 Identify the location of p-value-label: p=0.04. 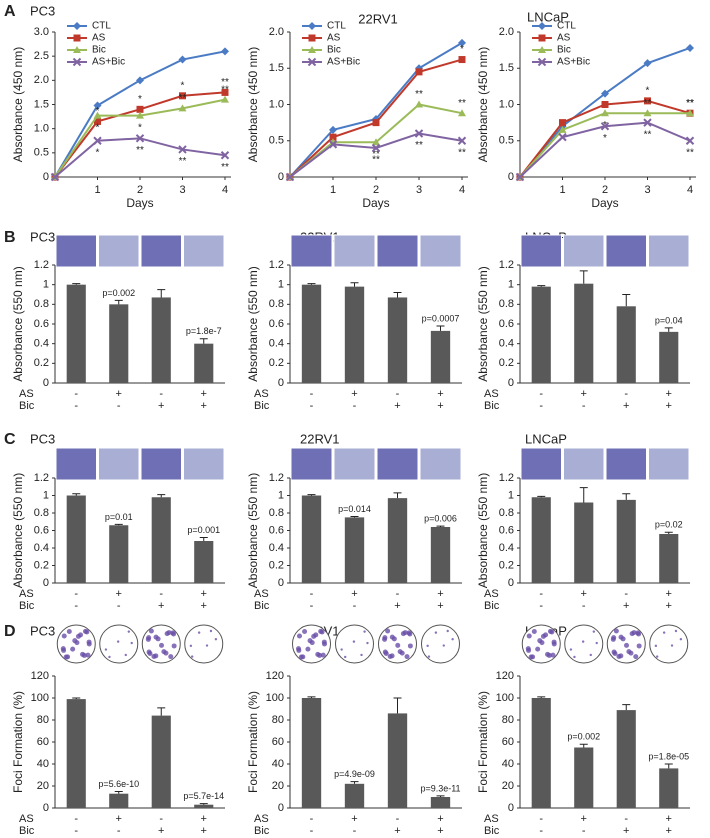
(669, 320).